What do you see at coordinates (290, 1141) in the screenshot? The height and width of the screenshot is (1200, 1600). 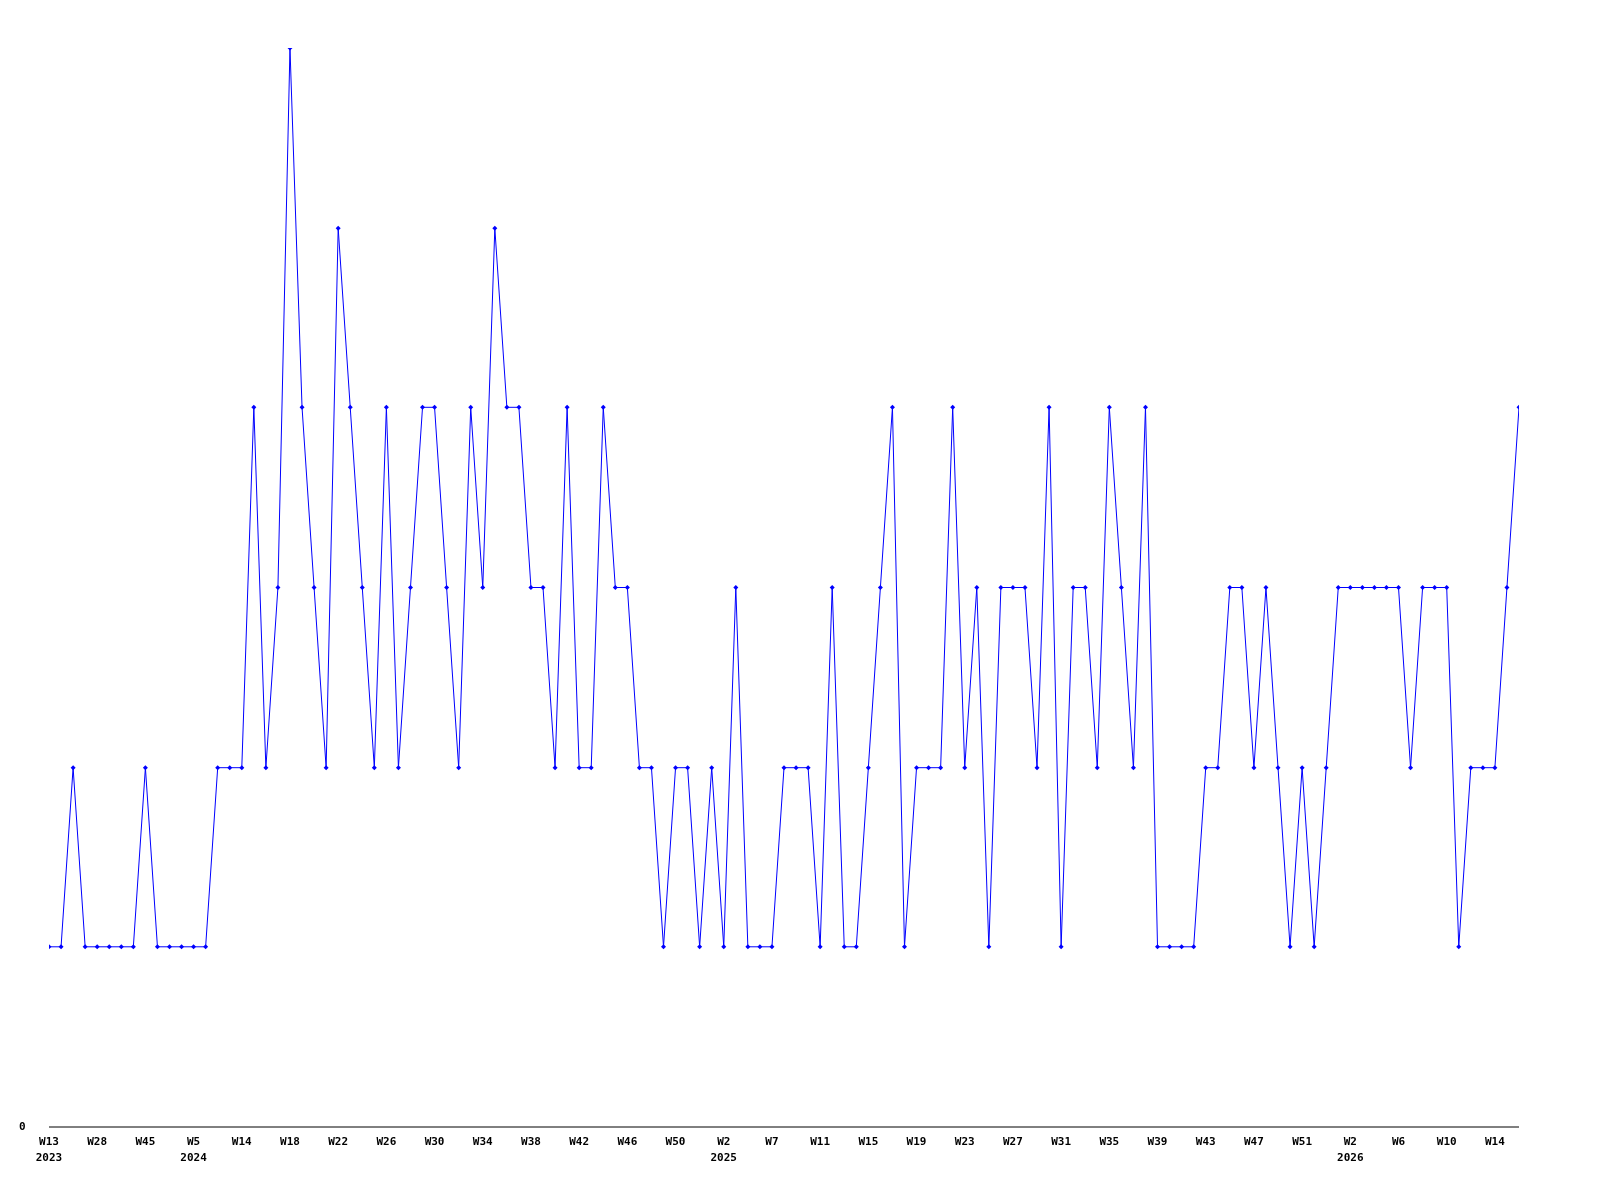 I see `x-tick-label: W18` at bounding box center [290, 1141].